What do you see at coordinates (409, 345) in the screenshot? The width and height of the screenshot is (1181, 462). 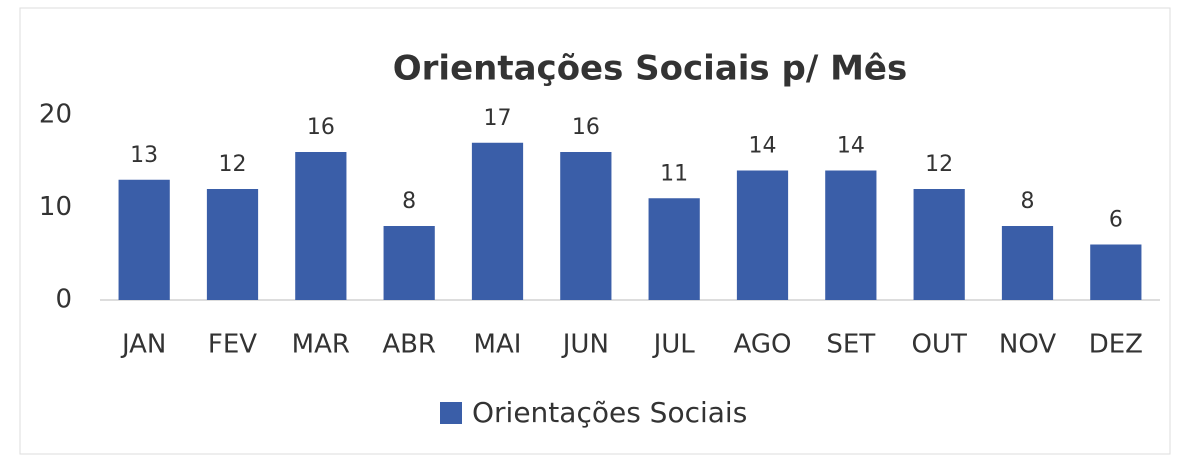 I see `x-tick-label: ABR` at bounding box center [409, 345].